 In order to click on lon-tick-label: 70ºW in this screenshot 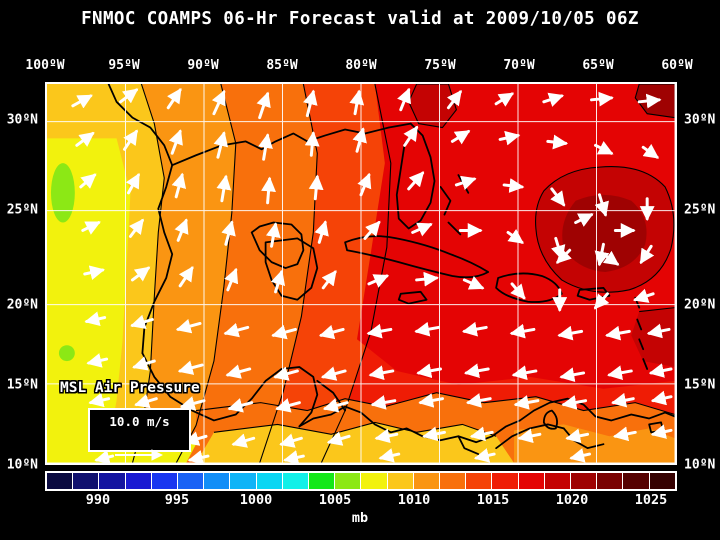, I will do `click(519, 65)`.